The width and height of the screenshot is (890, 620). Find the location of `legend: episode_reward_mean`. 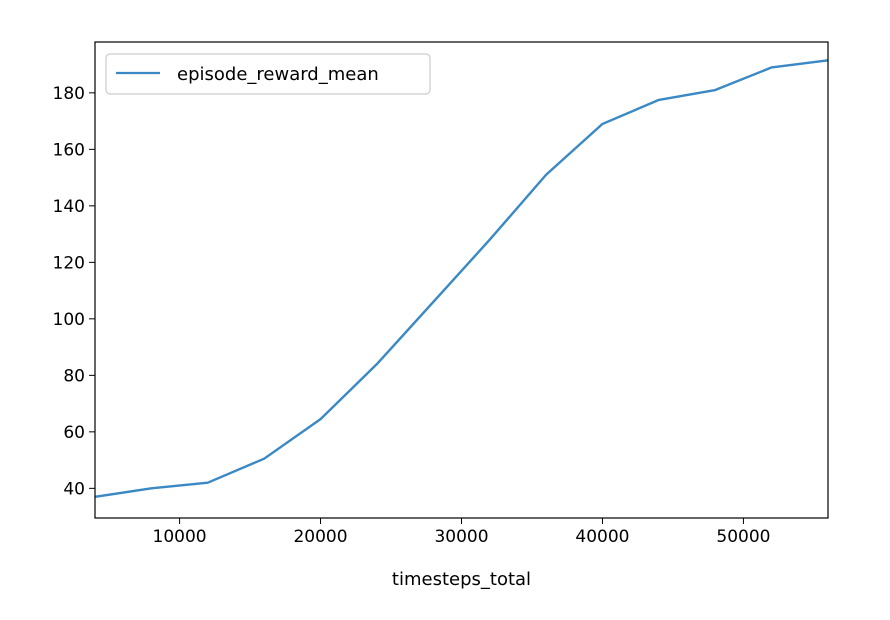

legend: episode_reward_mean is located at coordinates (268, 74).